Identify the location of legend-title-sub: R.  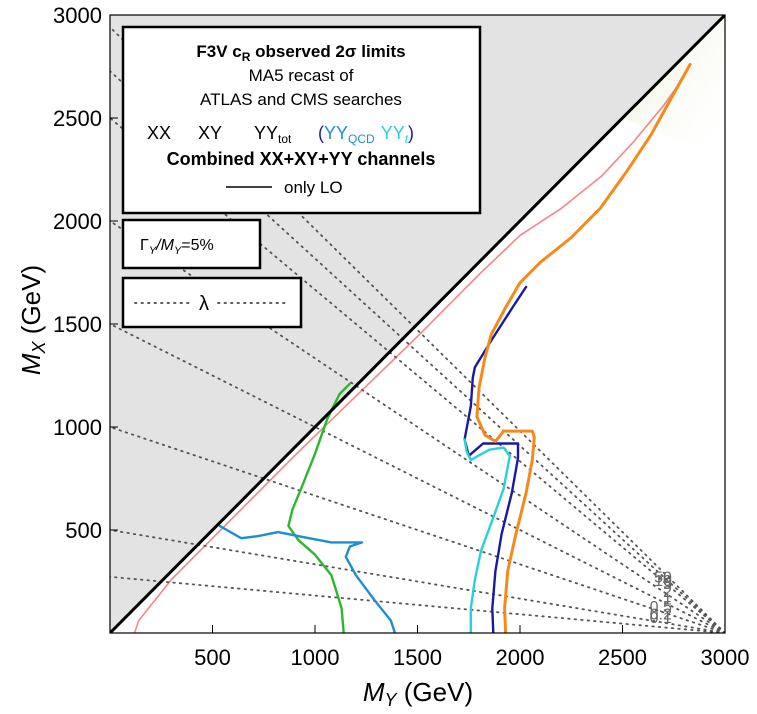
(246, 57).